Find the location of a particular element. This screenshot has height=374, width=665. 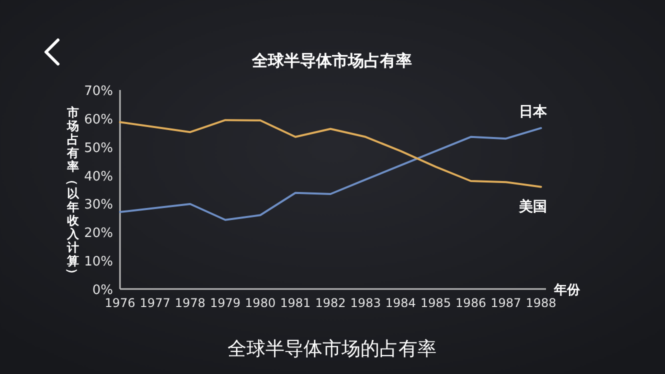

x-tick-label: 1977 is located at coordinates (155, 303).